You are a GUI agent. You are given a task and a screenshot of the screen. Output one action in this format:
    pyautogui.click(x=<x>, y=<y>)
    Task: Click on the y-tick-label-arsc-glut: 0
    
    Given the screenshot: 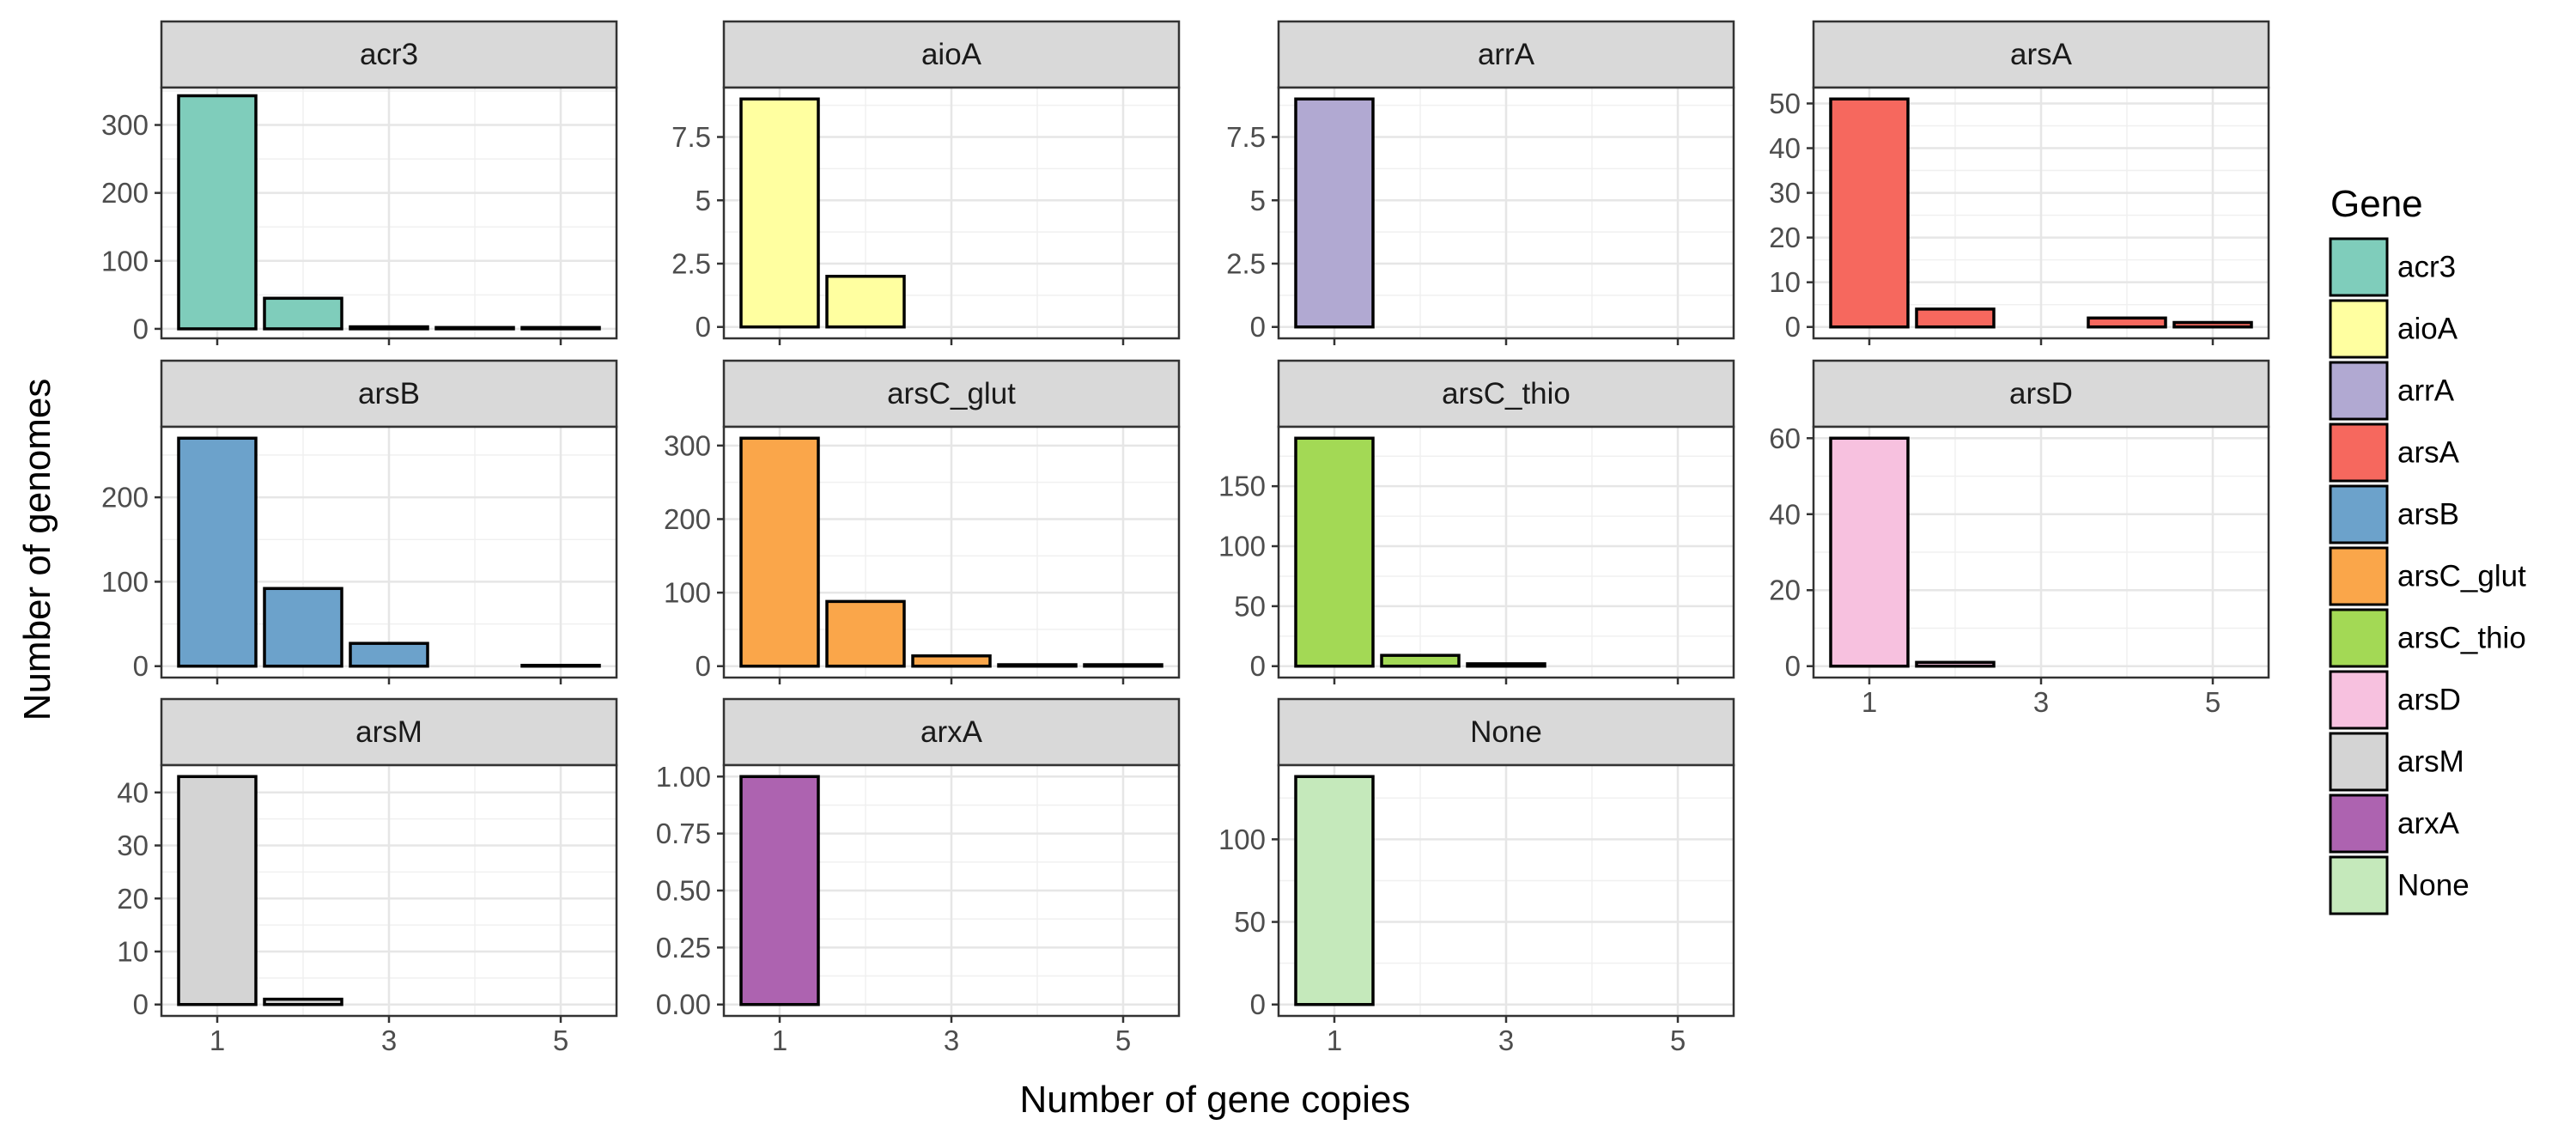 What is the action you would take?
    pyautogui.click(x=704, y=666)
    